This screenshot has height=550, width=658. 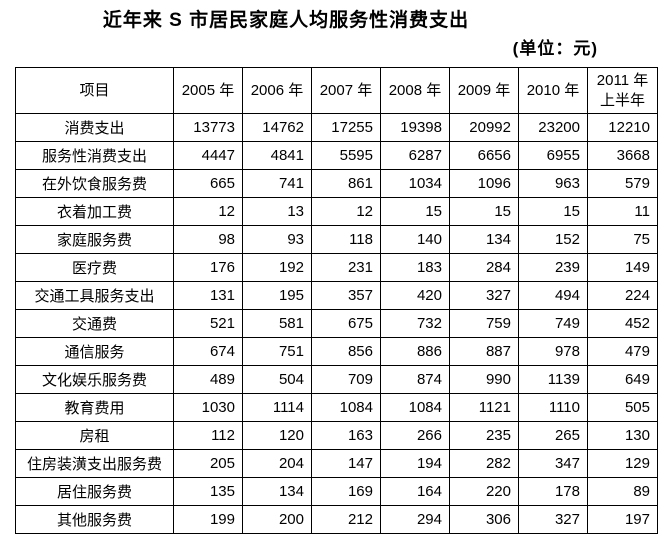 I want to click on value-cell: 521, so click(x=208, y=323).